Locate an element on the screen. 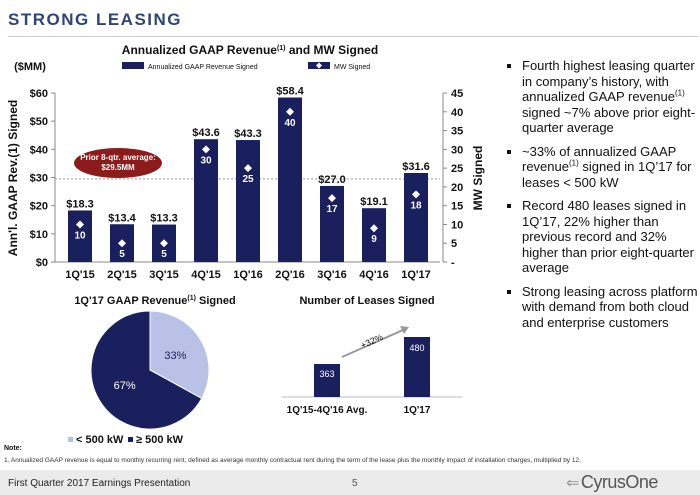 This screenshot has height=495, width=700. note-label: Note: is located at coordinates (13, 448).